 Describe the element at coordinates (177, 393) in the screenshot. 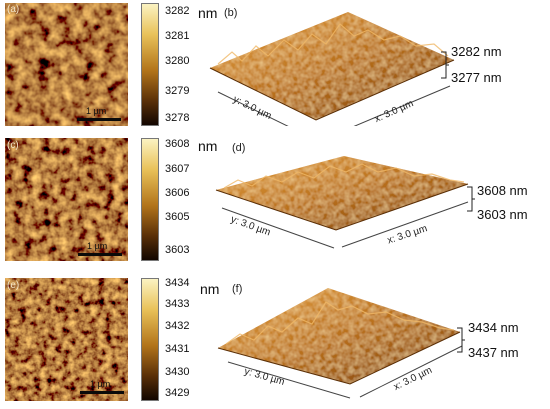

I see `colorbar-tick: 3429` at that location.